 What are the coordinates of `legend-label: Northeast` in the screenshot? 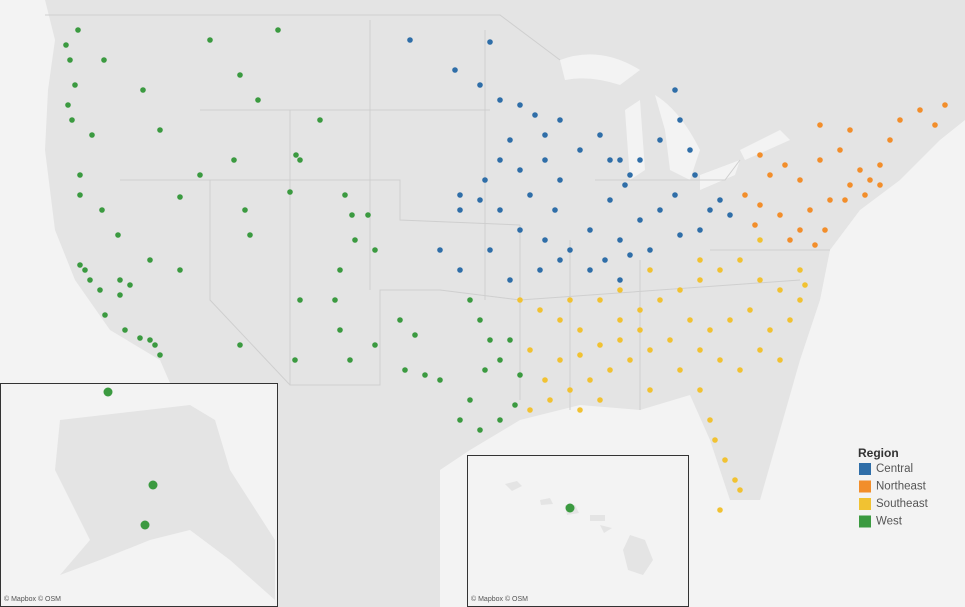 It's located at (901, 487).